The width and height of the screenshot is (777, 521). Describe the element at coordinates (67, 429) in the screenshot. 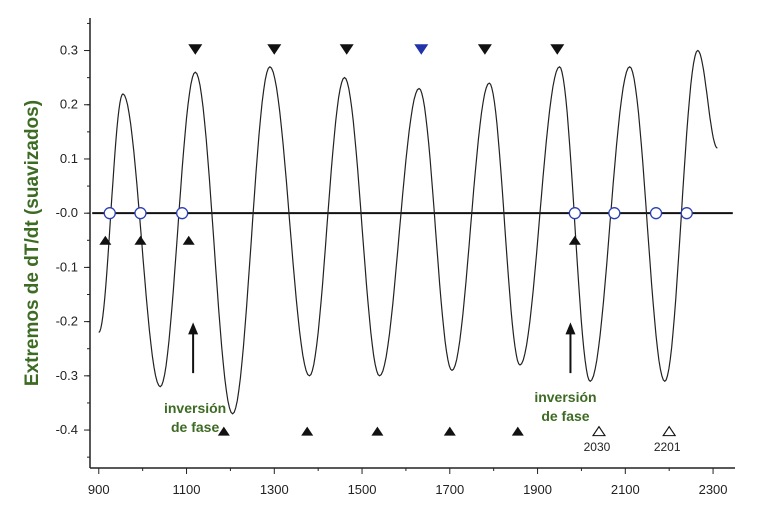

I see `y-tick-label: -0.4` at that location.